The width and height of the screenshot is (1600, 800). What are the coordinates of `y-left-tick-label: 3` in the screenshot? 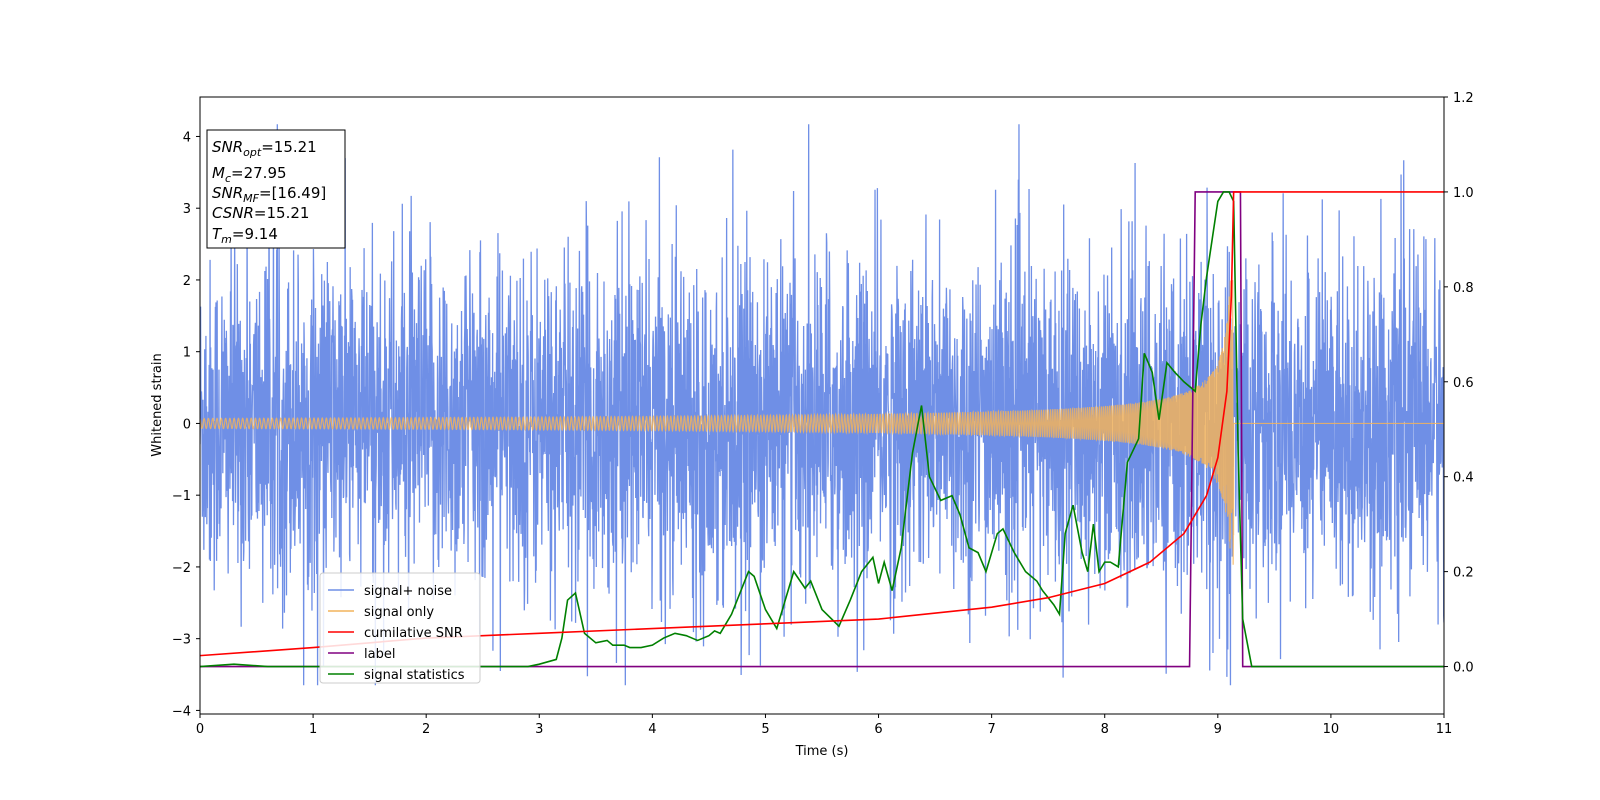 It's located at (187, 209).